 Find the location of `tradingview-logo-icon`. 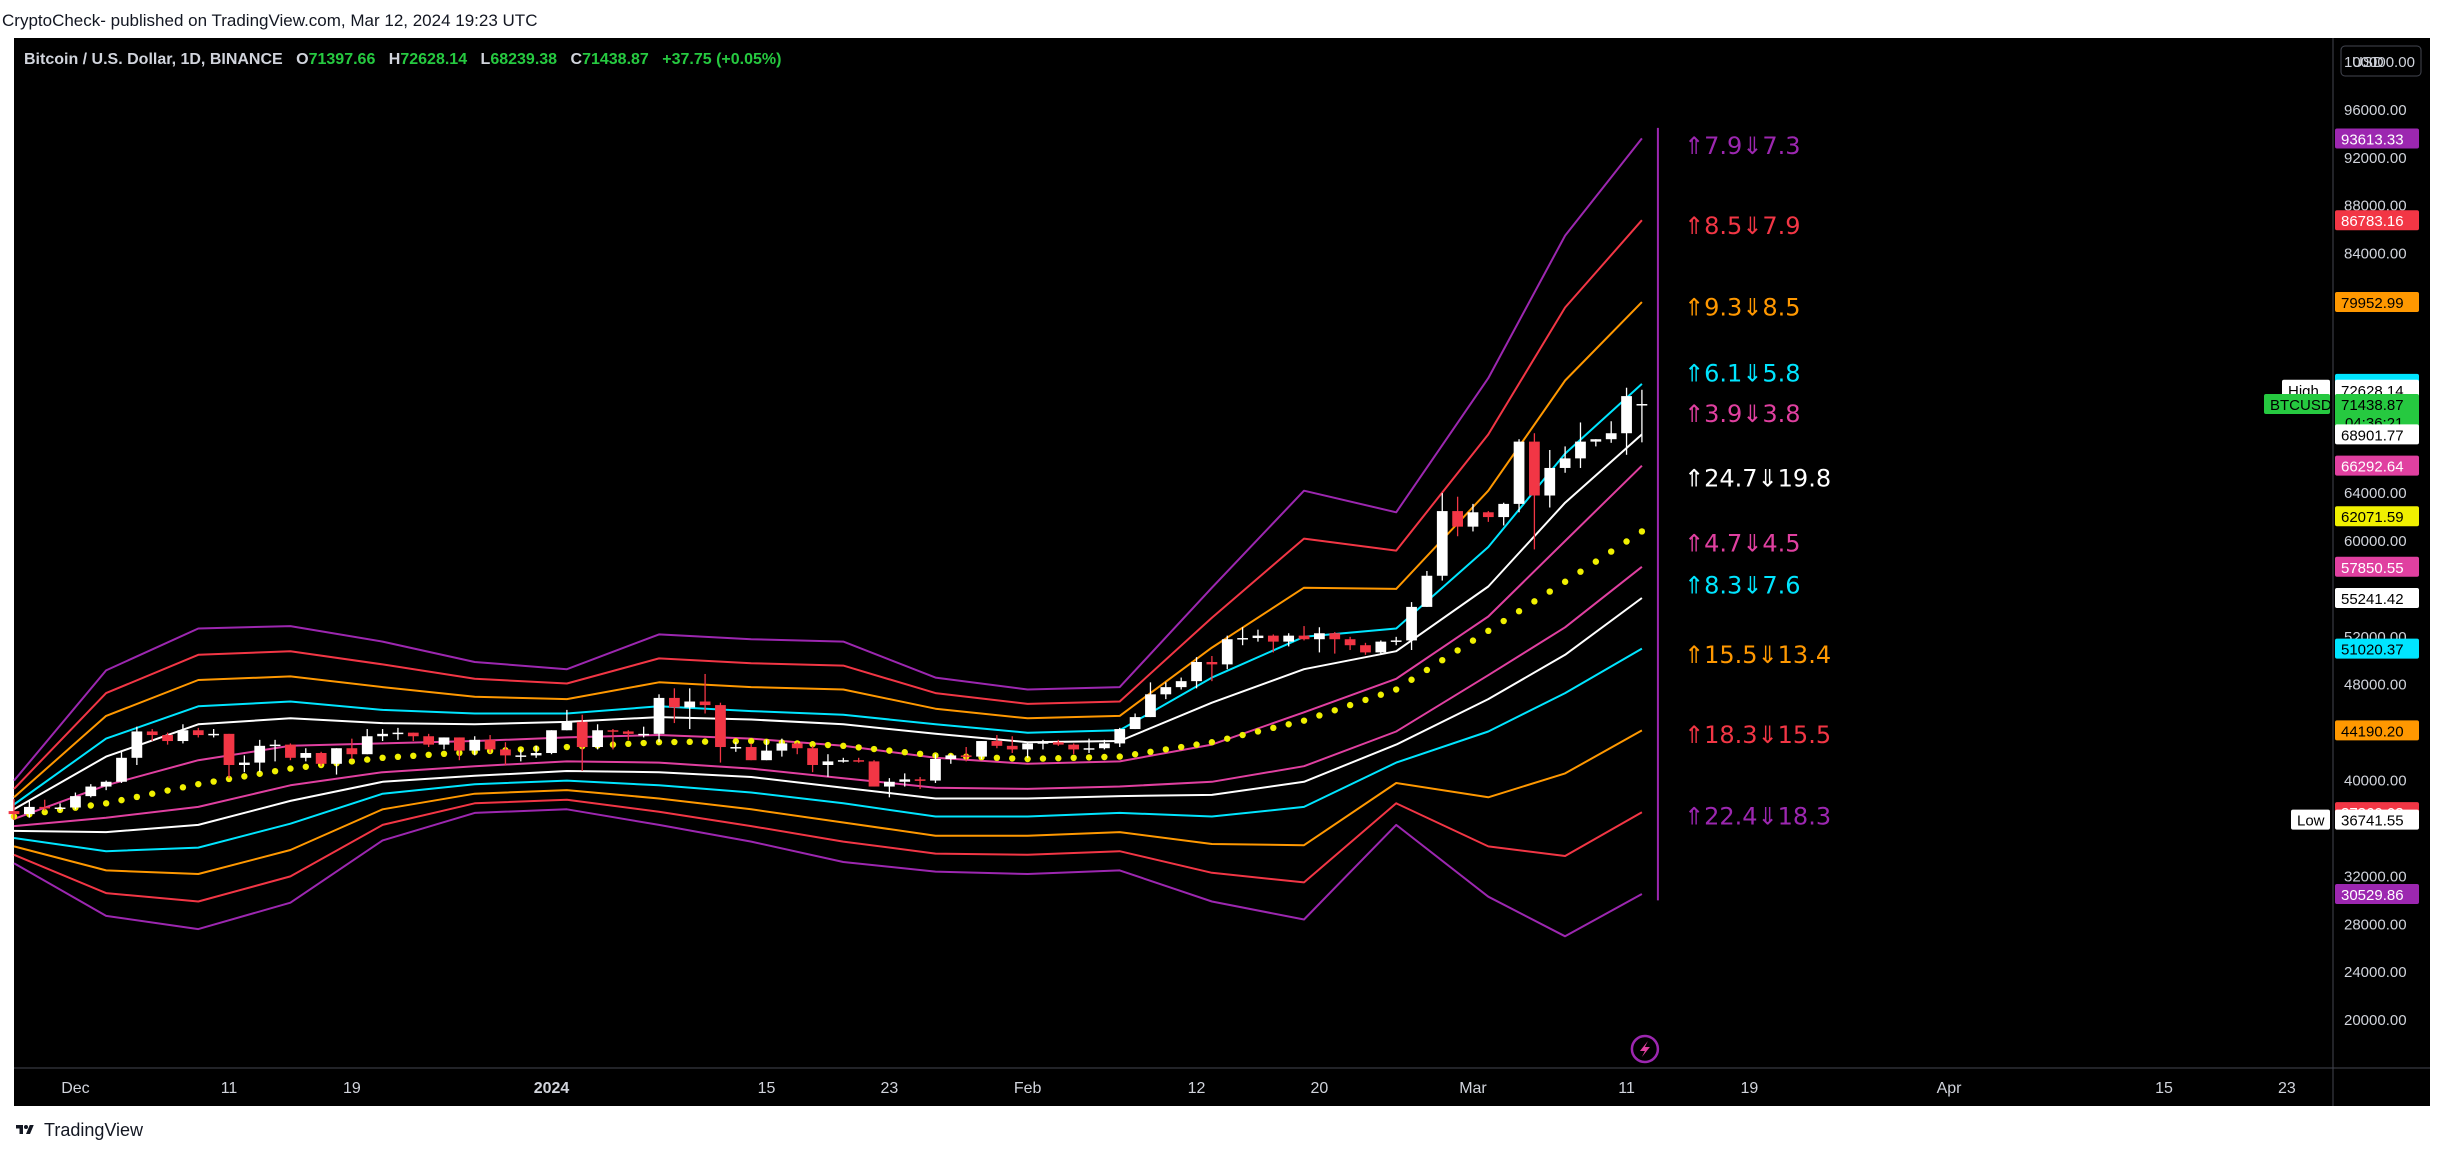

tradingview-logo-icon is located at coordinates (25, 1129).